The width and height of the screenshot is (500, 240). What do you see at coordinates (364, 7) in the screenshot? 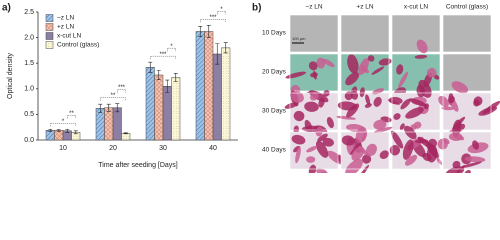
I see `column-header: +z LN` at bounding box center [364, 7].